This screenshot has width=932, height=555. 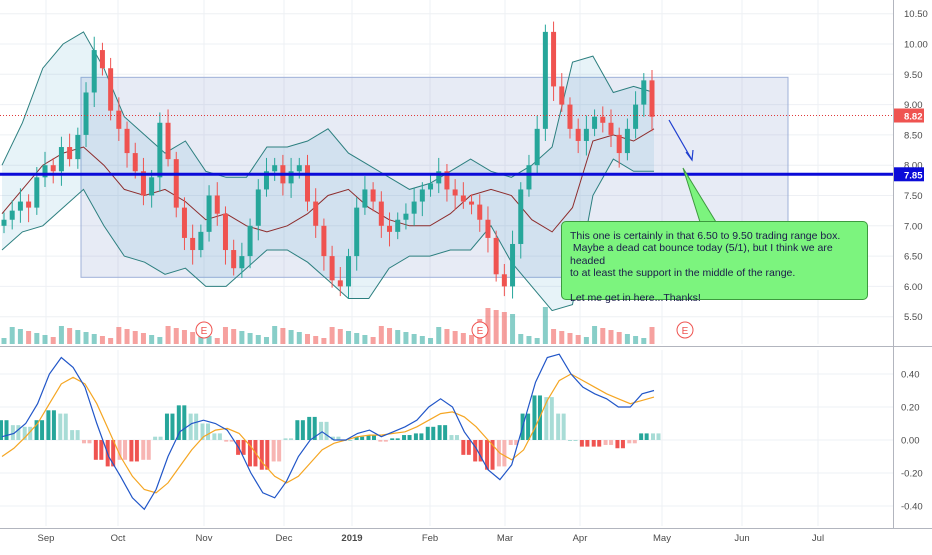 I want to click on price-axis-label: 6.50, so click(x=913, y=257).